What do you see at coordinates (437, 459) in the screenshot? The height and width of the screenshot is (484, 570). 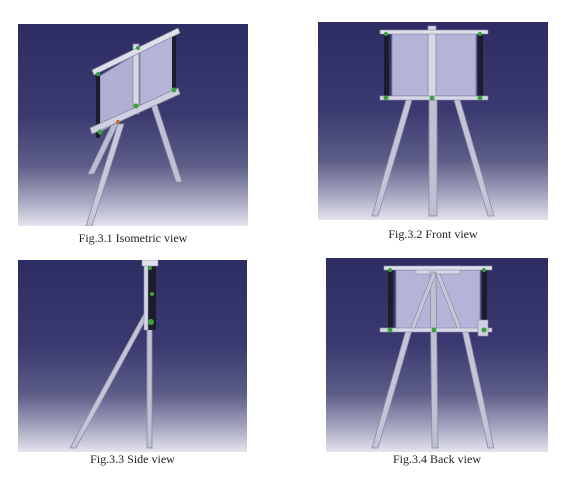 I see `figure-caption-back: Fig.3.4 Back view` at bounding box center [437, 459].